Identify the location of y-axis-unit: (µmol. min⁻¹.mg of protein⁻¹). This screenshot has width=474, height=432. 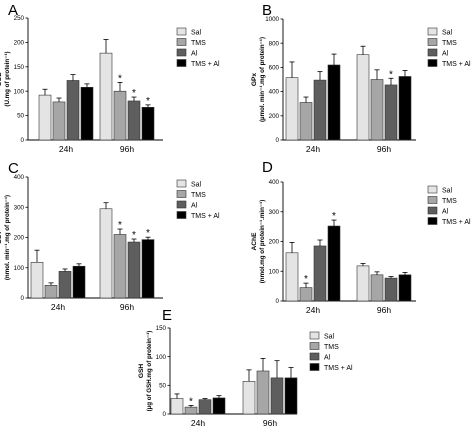
(262, 79).